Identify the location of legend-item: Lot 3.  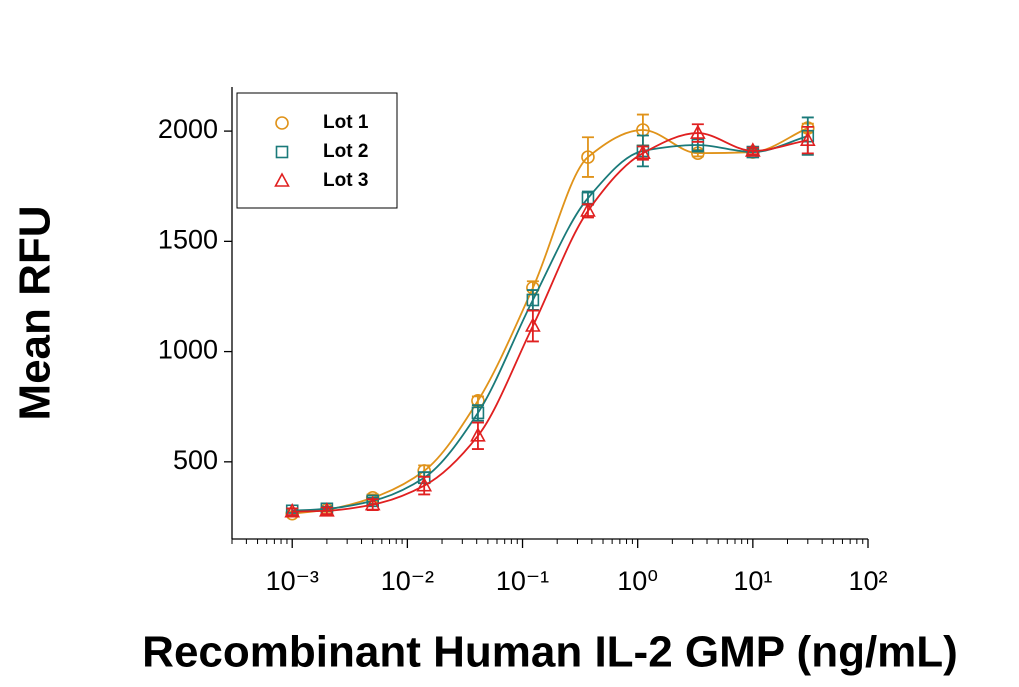
(321, 180).